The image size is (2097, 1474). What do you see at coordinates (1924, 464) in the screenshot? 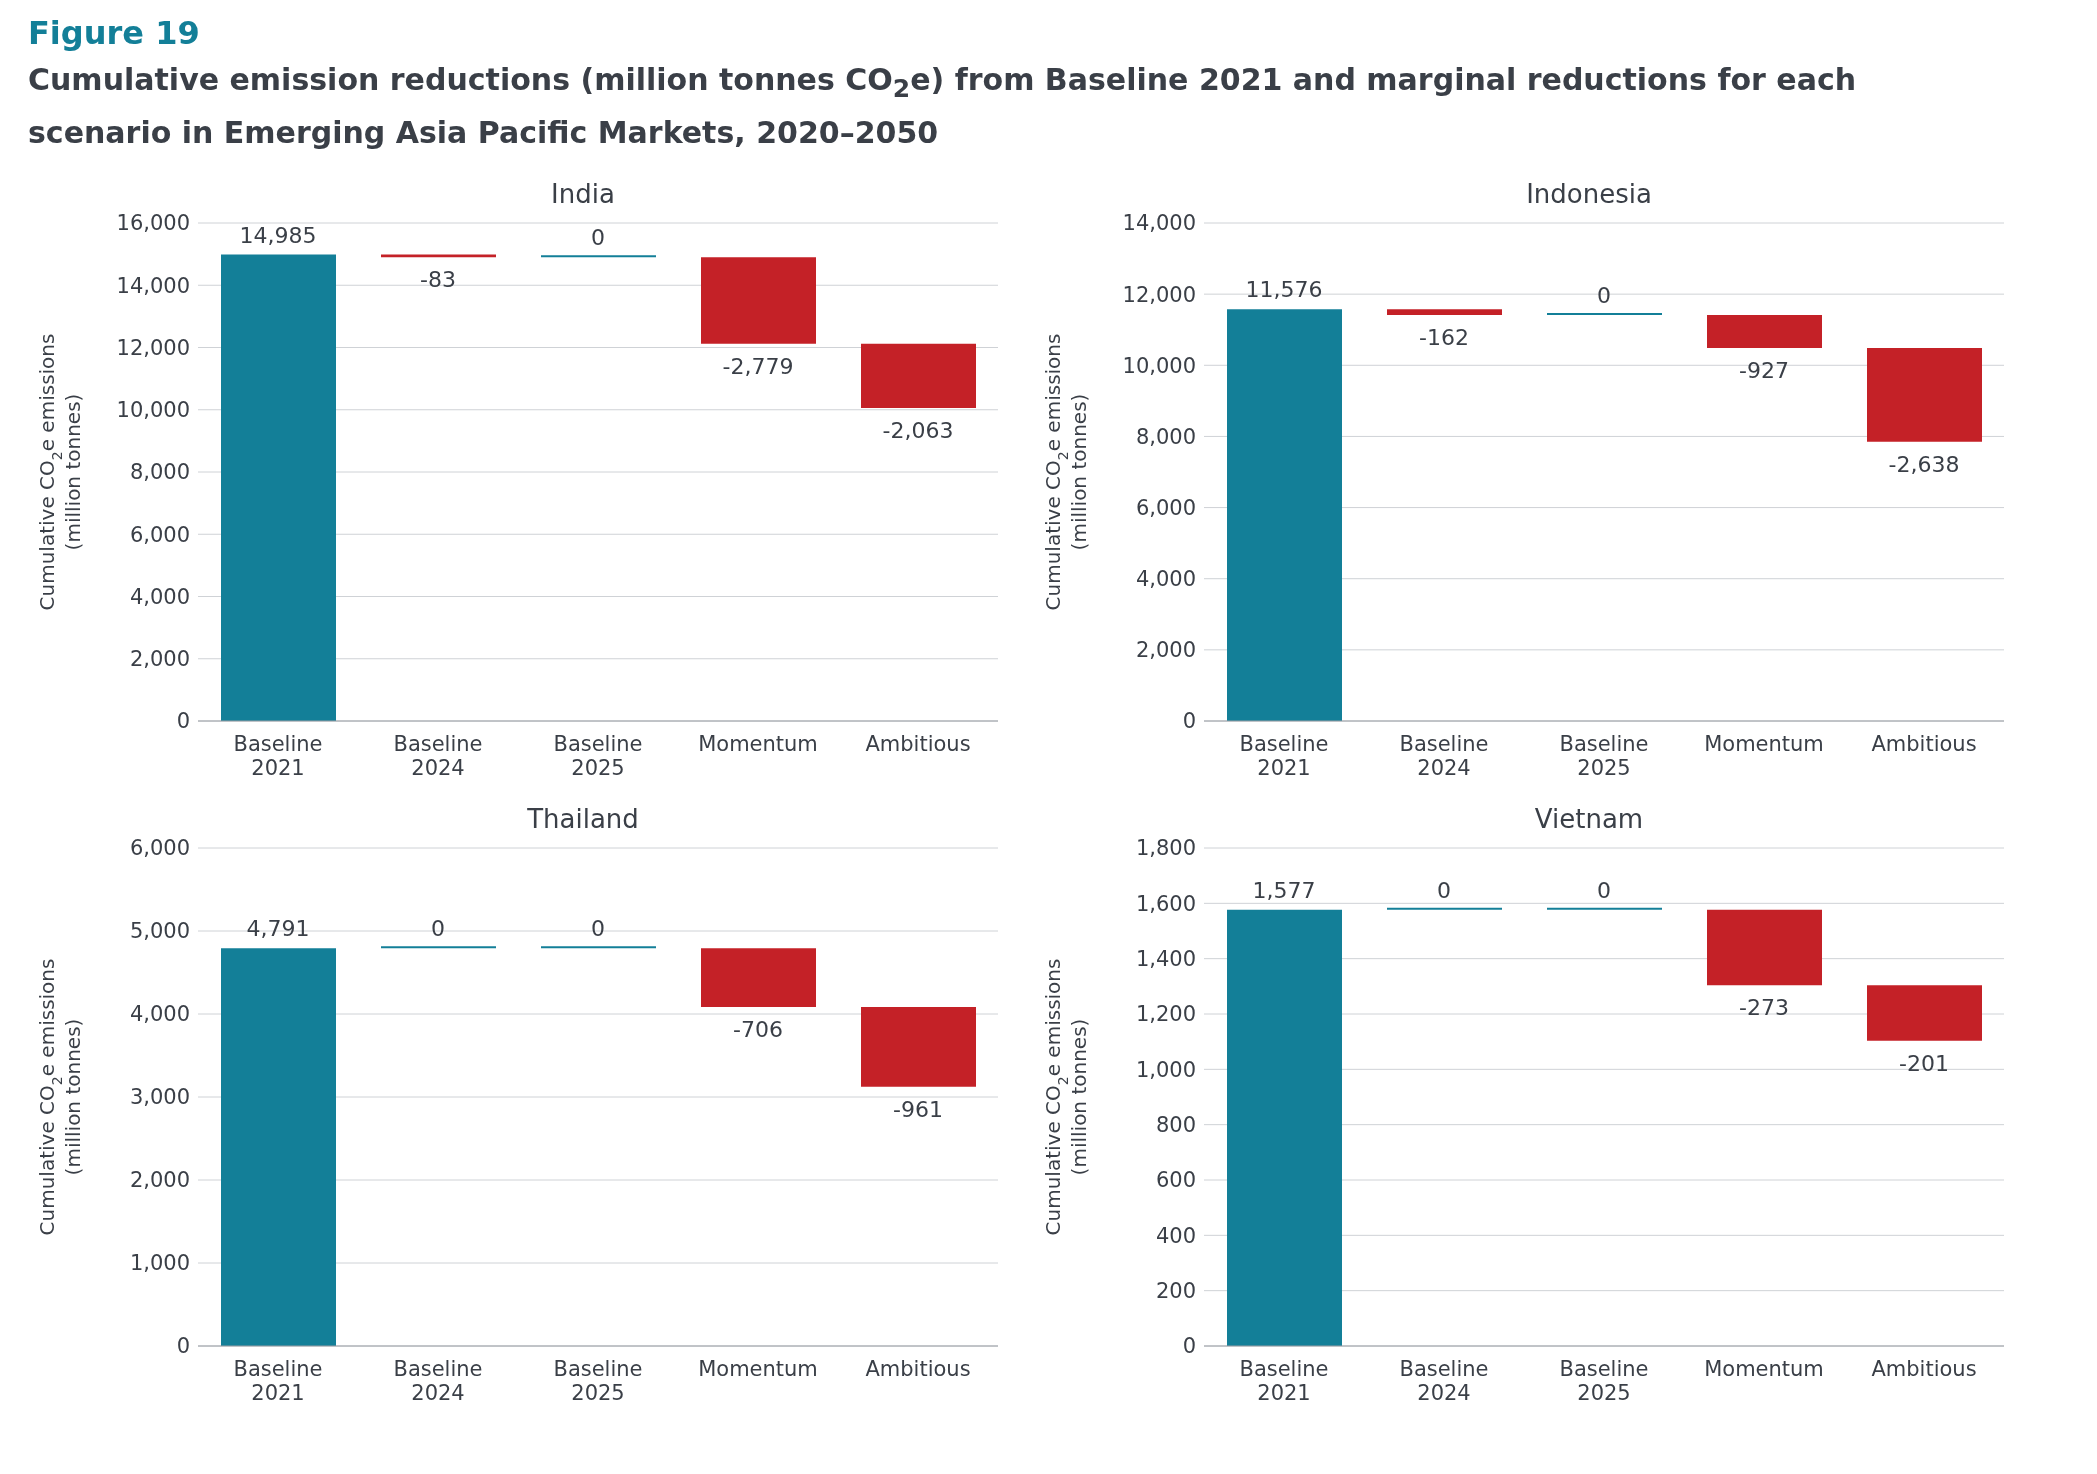
I see `data-label: -2,638` at bounding box center [1924, 464].